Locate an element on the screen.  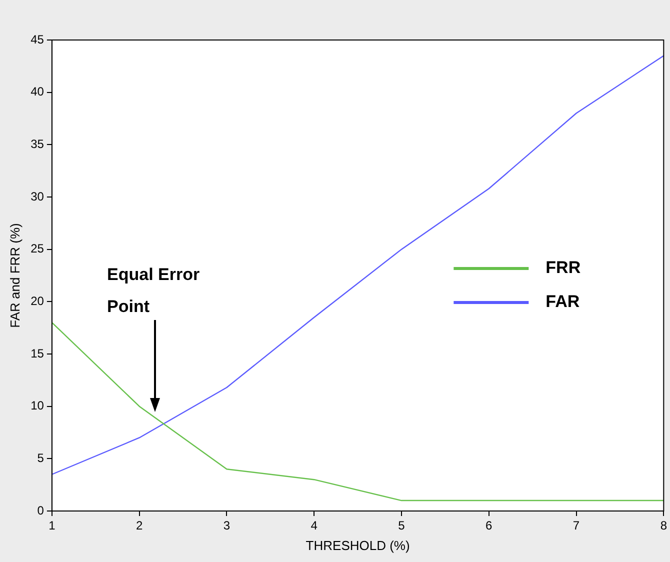
y-tick-label: 25 is located at coordinates (37, 249).